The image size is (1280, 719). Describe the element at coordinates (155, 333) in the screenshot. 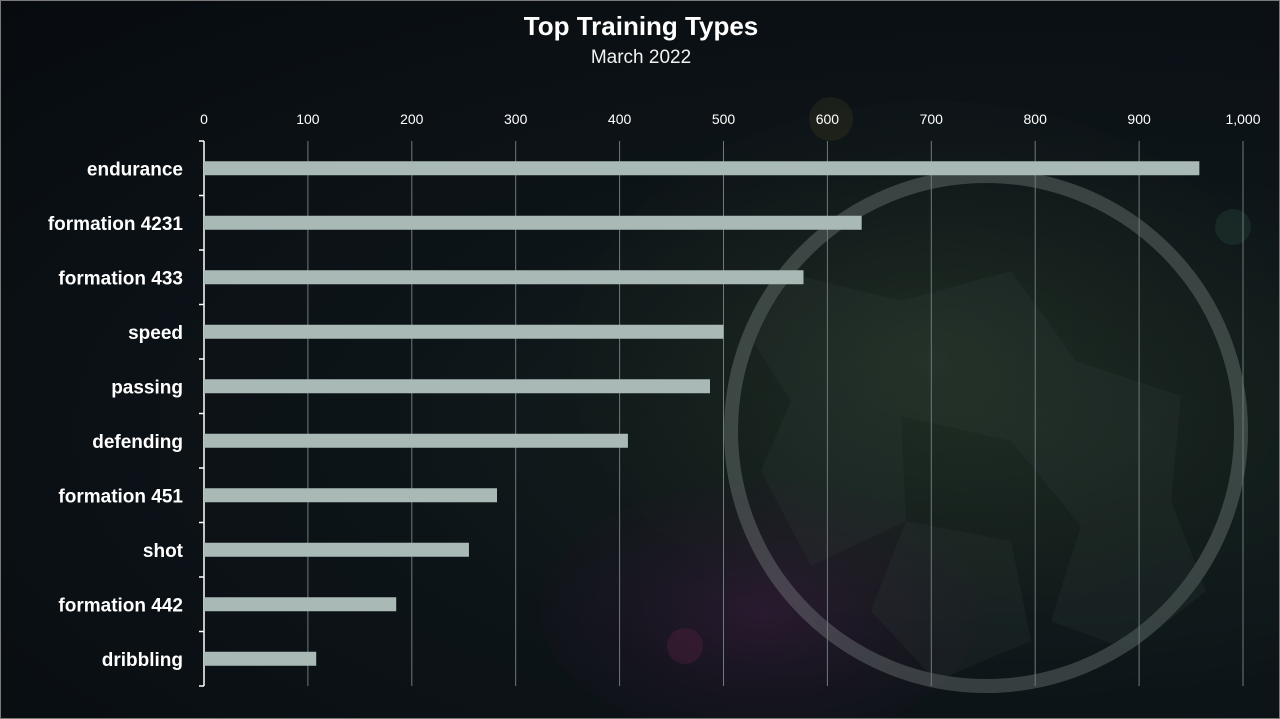

I see `category-label: speed` at that location.